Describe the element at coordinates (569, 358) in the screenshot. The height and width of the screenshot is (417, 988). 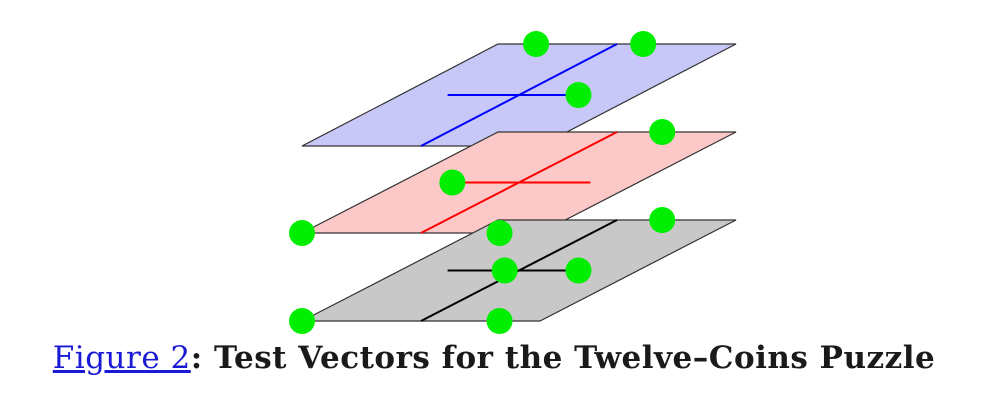
I see `caption-title: Test Vectors for the Twelve–Coins Puzzle` at that location.